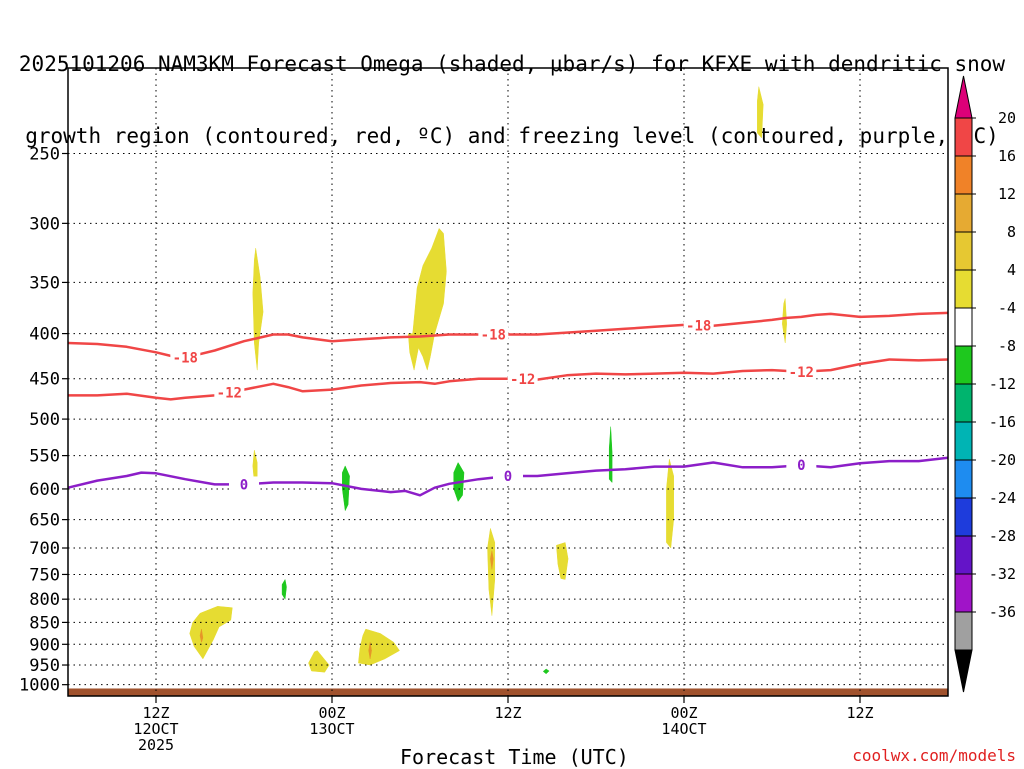 Image resolution: width=1024 pixels, height=769 pixels. What do you see at coordinates (44, 283) in the screenshot?
I see `y-tick-label-350: 350` at bounding box center [44, 283].